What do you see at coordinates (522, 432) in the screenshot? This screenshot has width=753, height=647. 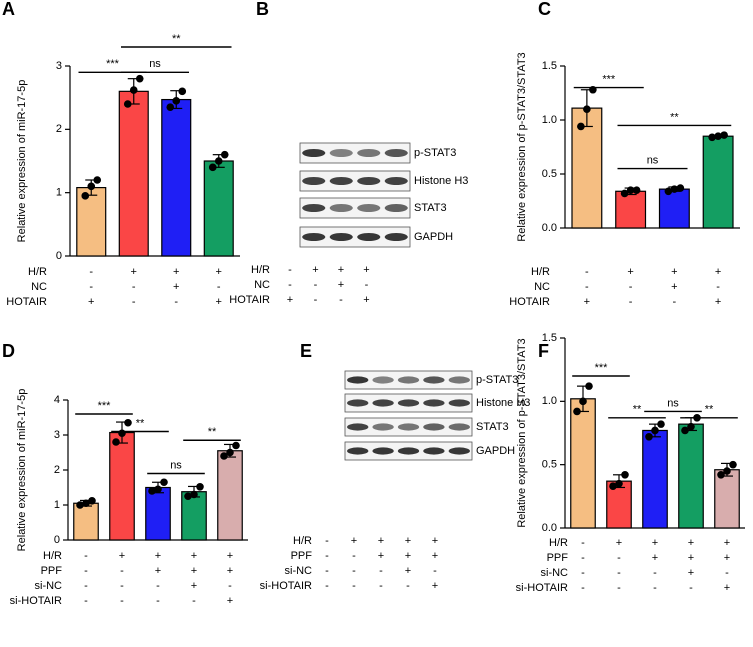 I see `y-axis-label: Relative expression of p-STAT3/STAT3` at bounding box center [522, 432].